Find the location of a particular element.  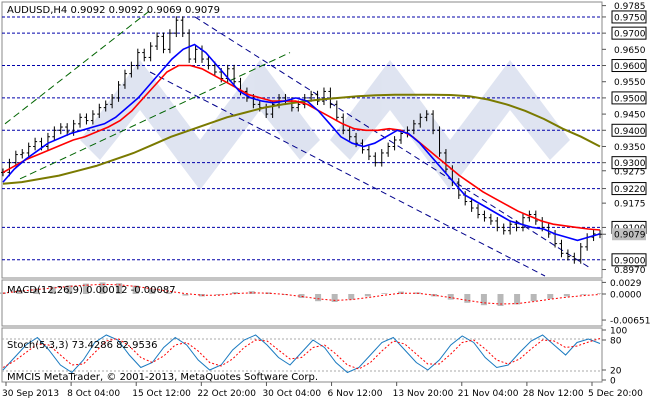

price-tick-label: 0.9079 is located at coordinates (630, 236).